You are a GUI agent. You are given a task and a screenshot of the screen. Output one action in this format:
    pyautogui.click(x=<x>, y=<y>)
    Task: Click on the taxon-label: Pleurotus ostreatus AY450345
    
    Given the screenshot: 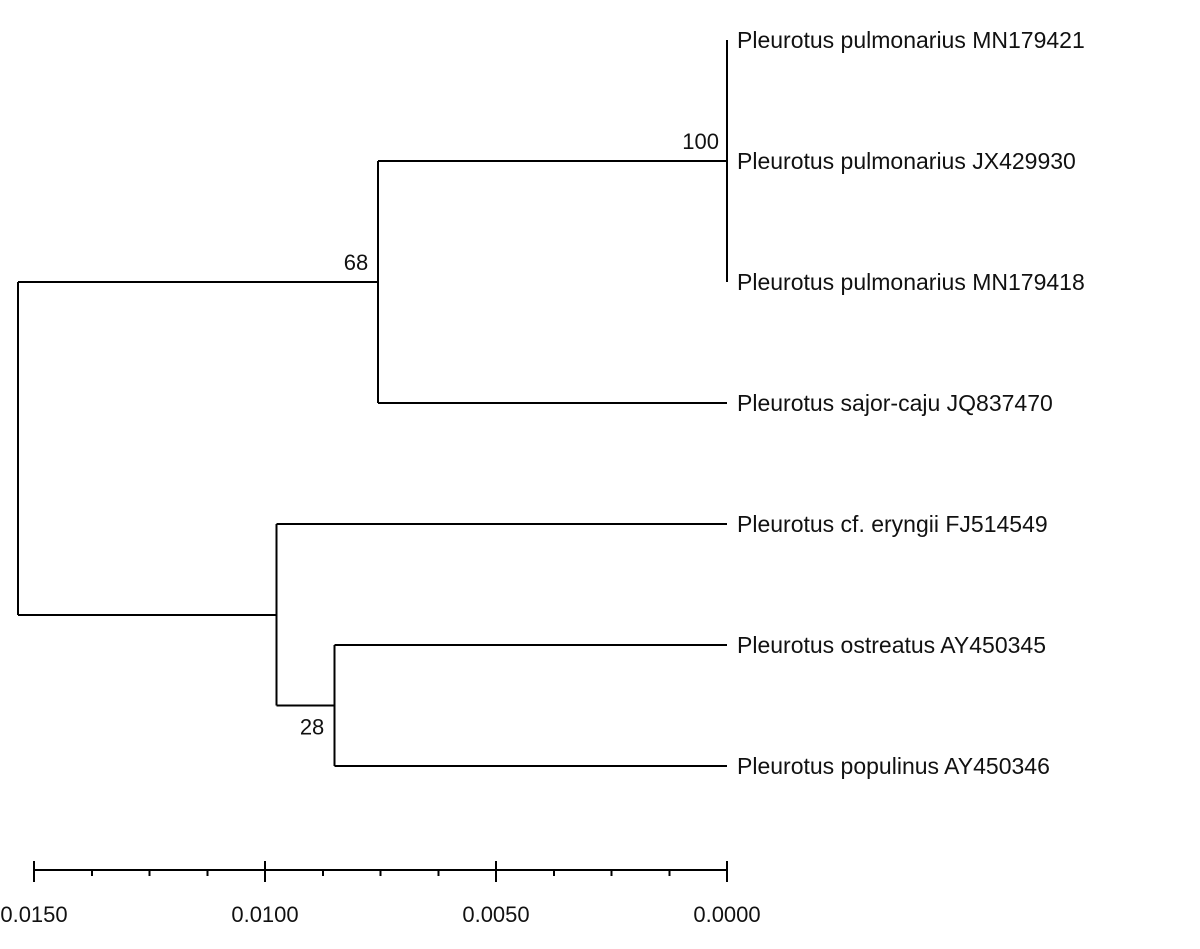 What is the action you would take?
    pyautogui.click(x=891, y=645)
    